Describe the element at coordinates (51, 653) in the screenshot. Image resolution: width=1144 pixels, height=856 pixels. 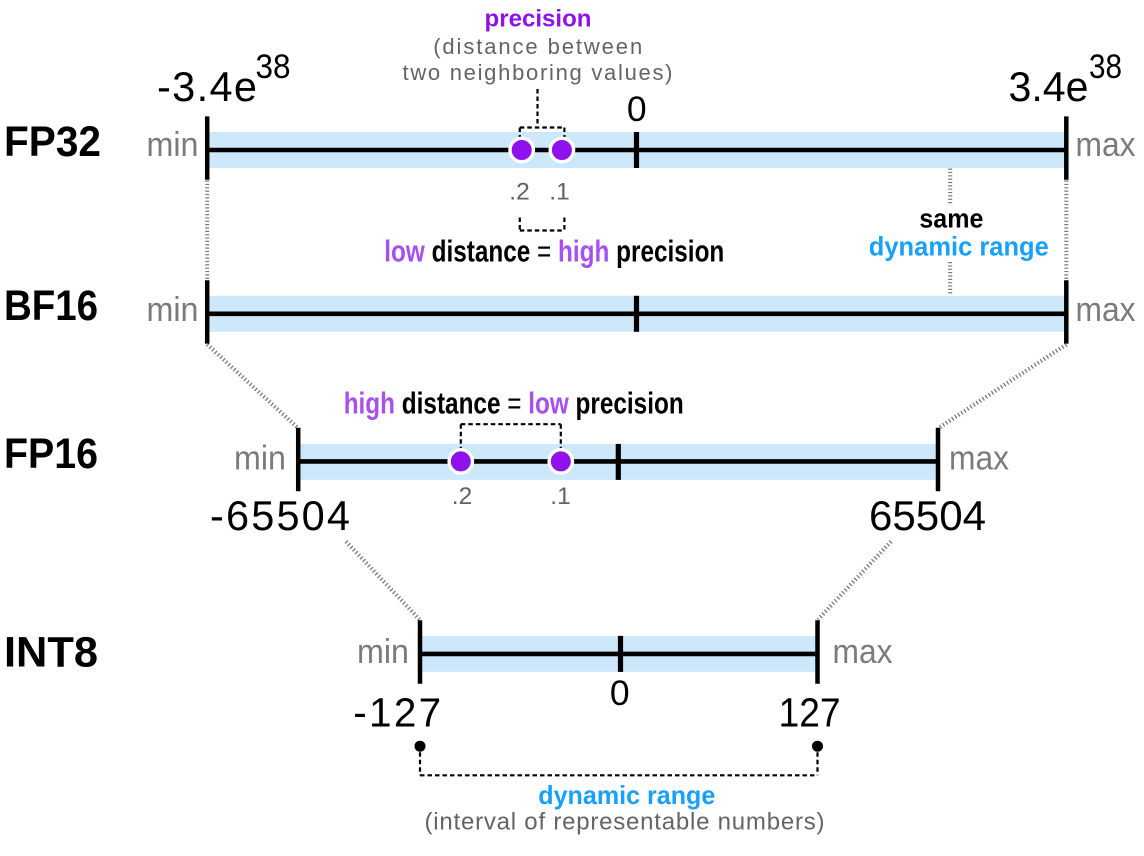
I see `svg-text: INT8` at that location.